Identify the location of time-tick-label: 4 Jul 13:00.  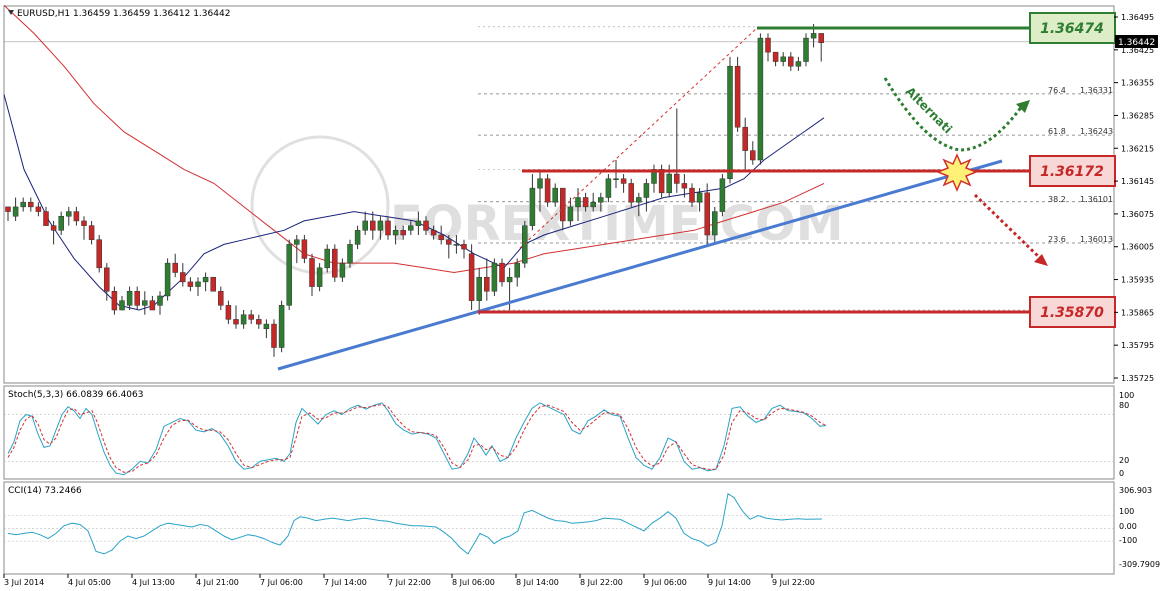
(153, 582).